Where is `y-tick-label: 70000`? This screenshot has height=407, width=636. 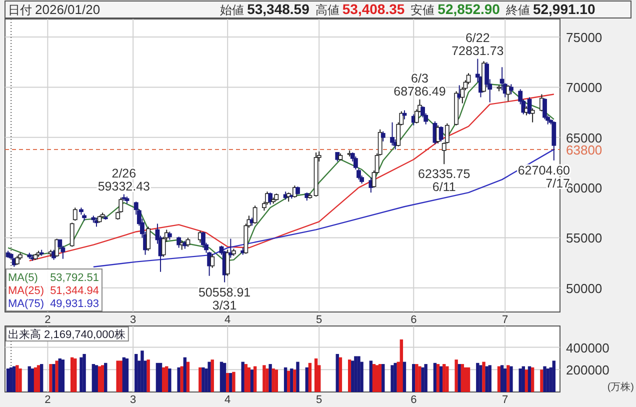 y-tick-label: 70000 is located at coordinates (584, 88).